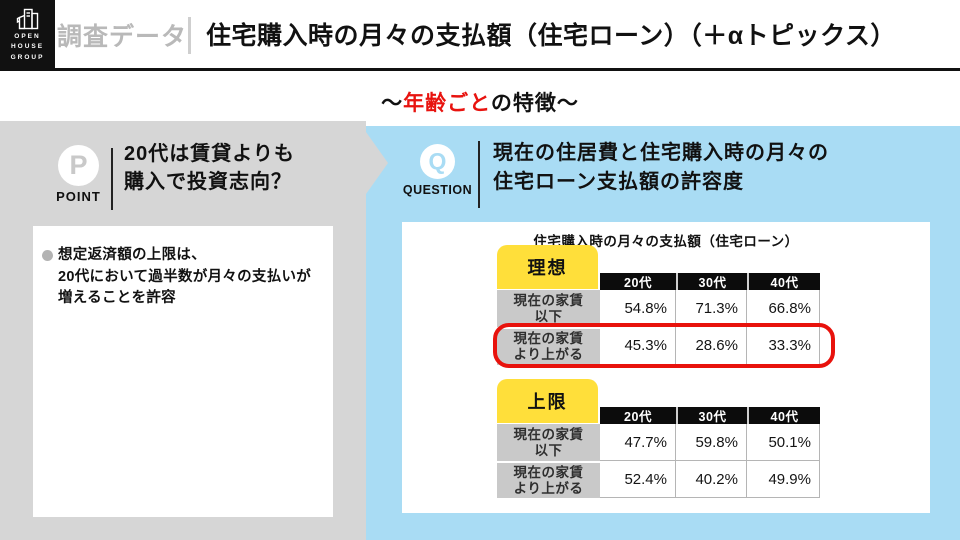 This screenshot has width=960, height=540. Describe the element at coordinates (437, 190) in the screenshot. I see `question-badge-label: QUESTION` at that location.